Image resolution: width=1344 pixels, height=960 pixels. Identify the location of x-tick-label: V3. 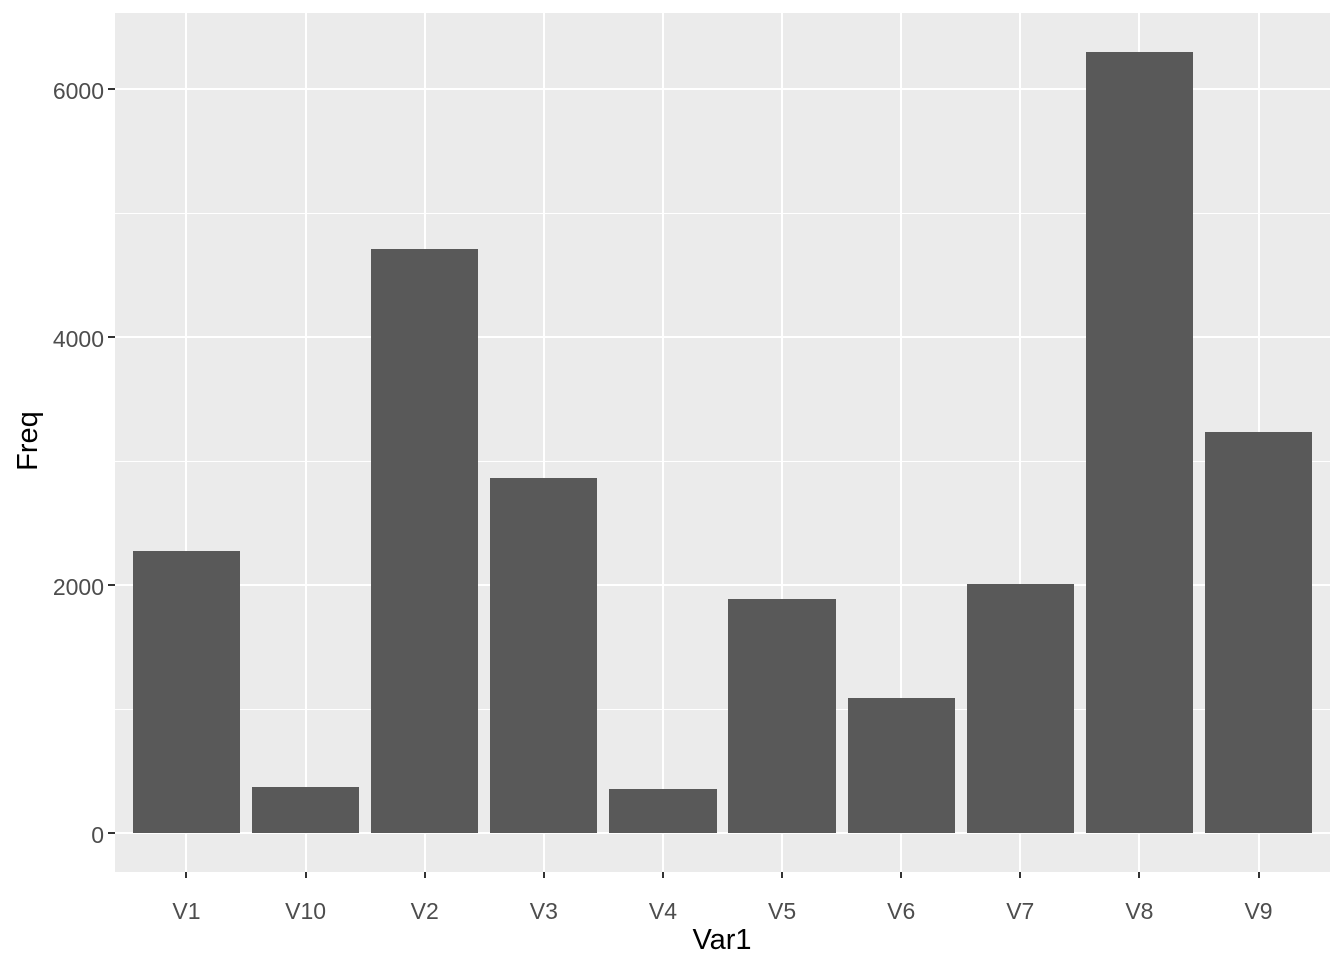
(543, 911).